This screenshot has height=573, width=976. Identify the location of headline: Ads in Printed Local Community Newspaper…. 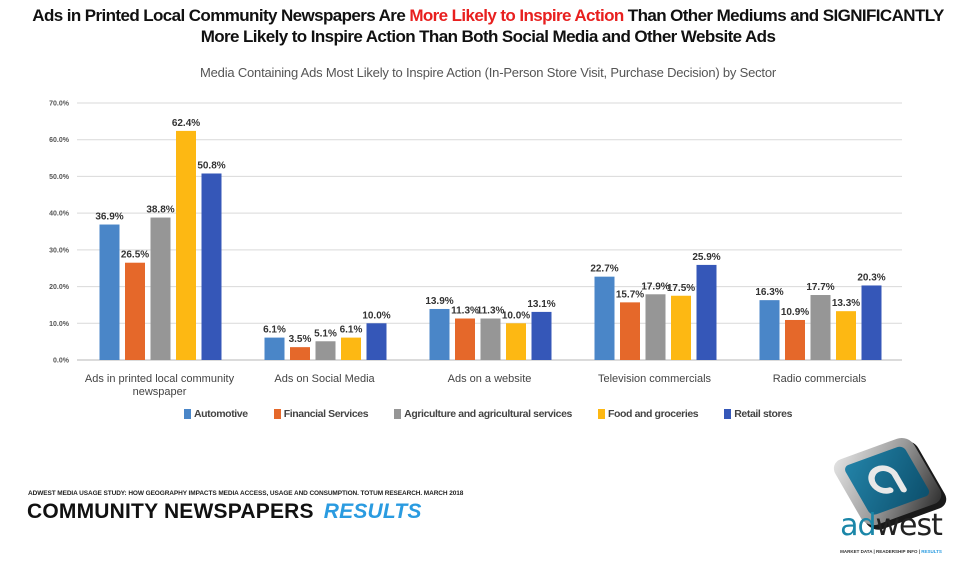
(488, 26).